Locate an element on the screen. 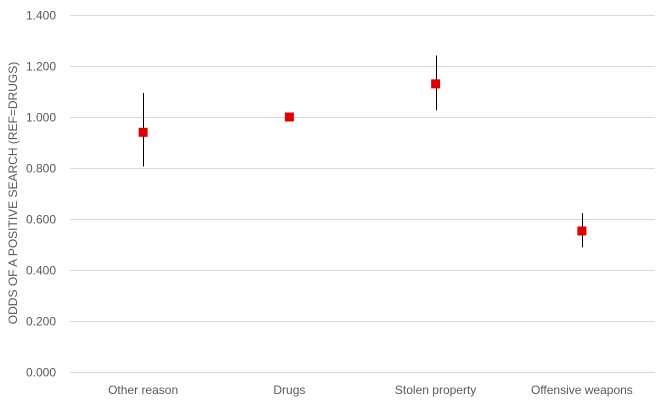 This screenshot has height=401, width=665. y-tick-label: 1.200 is located at coordinates (41, 67).